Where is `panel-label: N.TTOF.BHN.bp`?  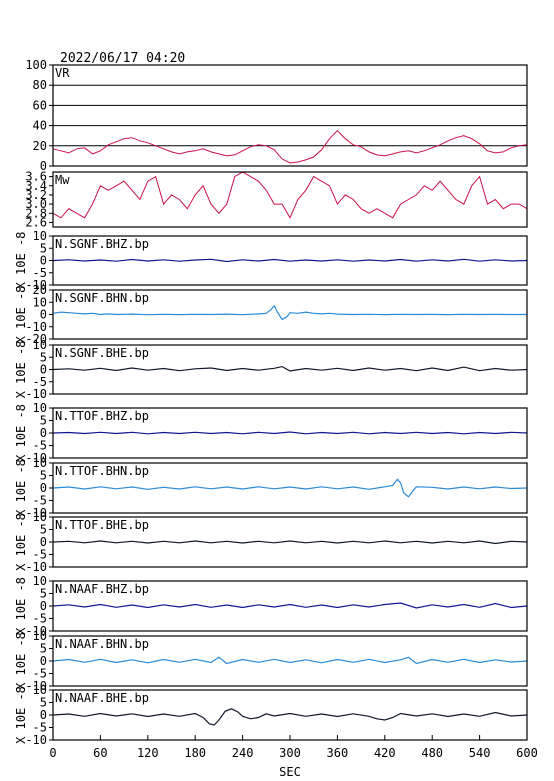 panel-label: N.TTOF.BHN.bp is located at coordinates (102, 471).